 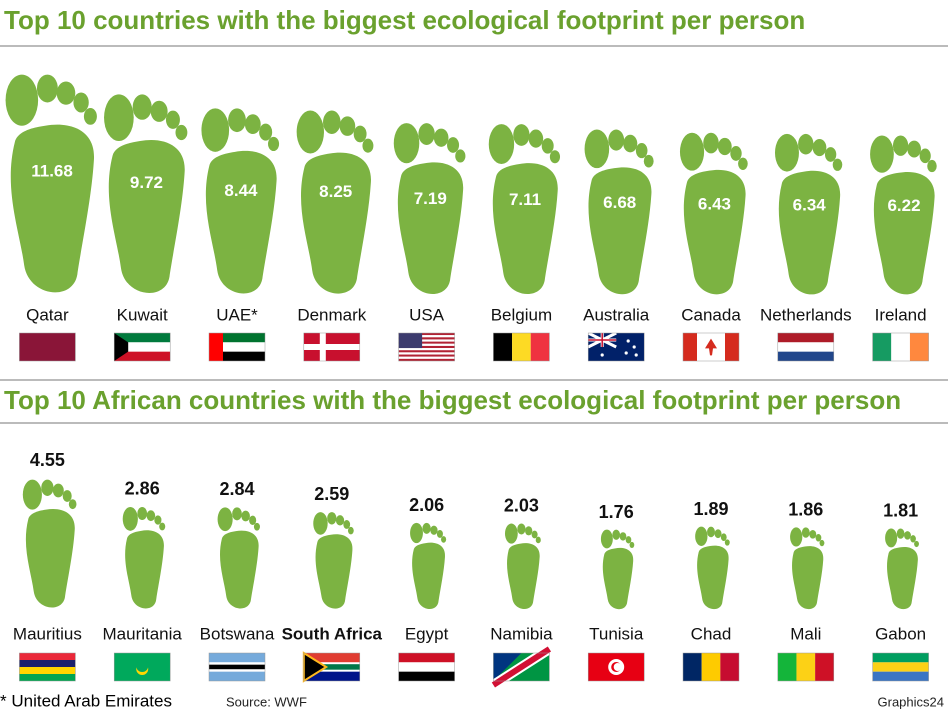 What do you see at coordinates (143, 633) in the screenshot?
I see `category-label: Mauritania` at bounding box center [143, 633].